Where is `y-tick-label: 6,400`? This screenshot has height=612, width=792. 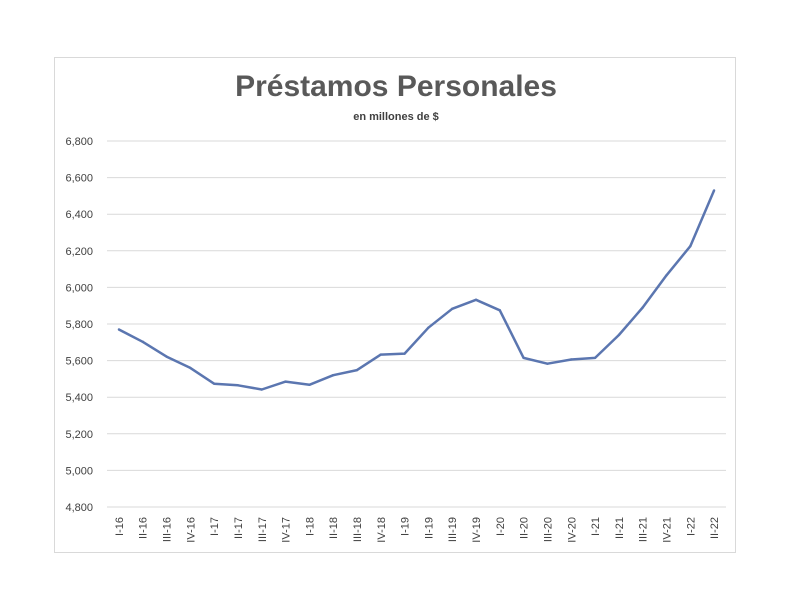
y-tick-label: 6,400 is located at coordinates (79, 215).